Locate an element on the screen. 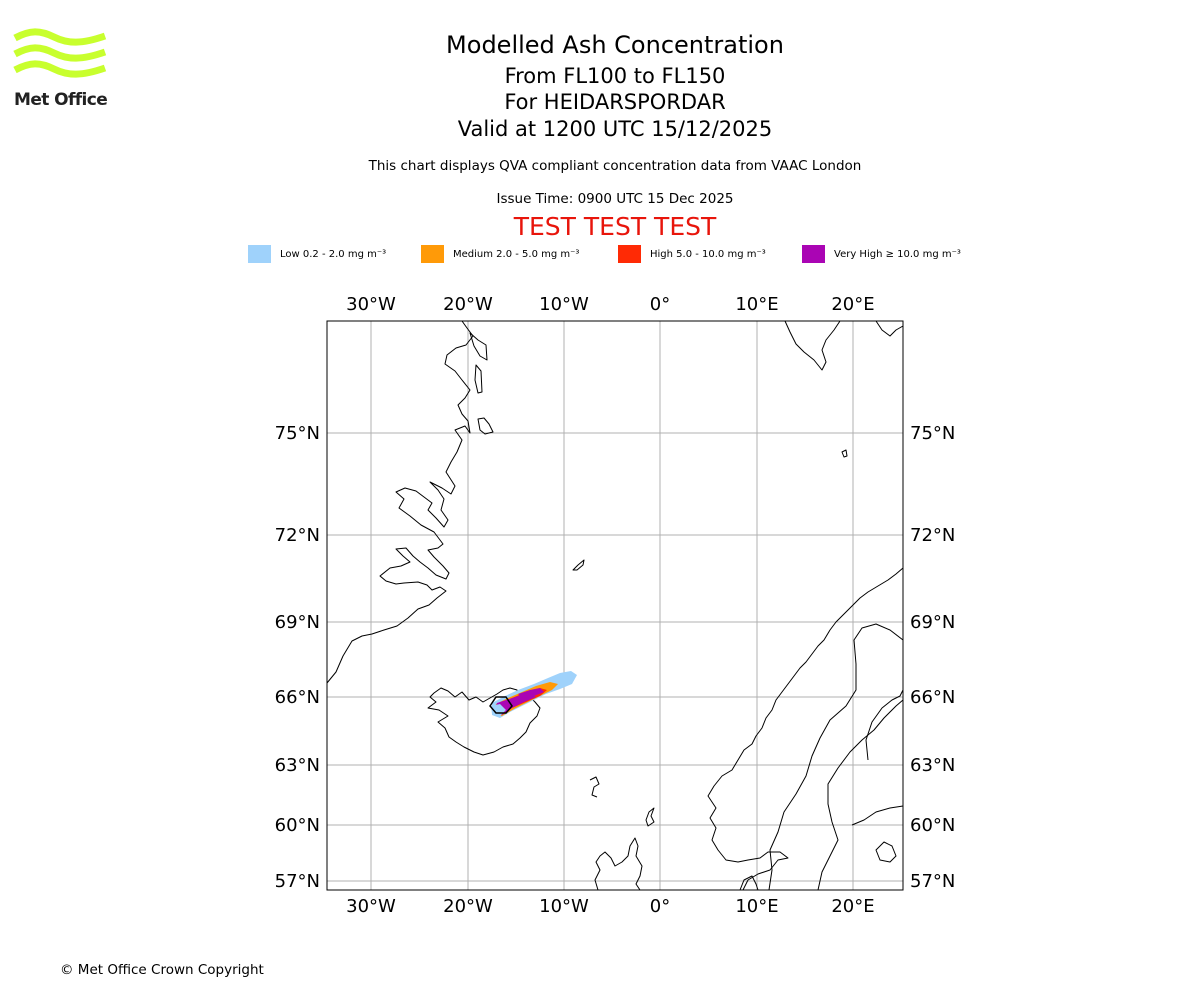 The width and height of the screenshot is (1200, 1000). lon-label-top-10e: 10°E is located at coordinates (756, 304).